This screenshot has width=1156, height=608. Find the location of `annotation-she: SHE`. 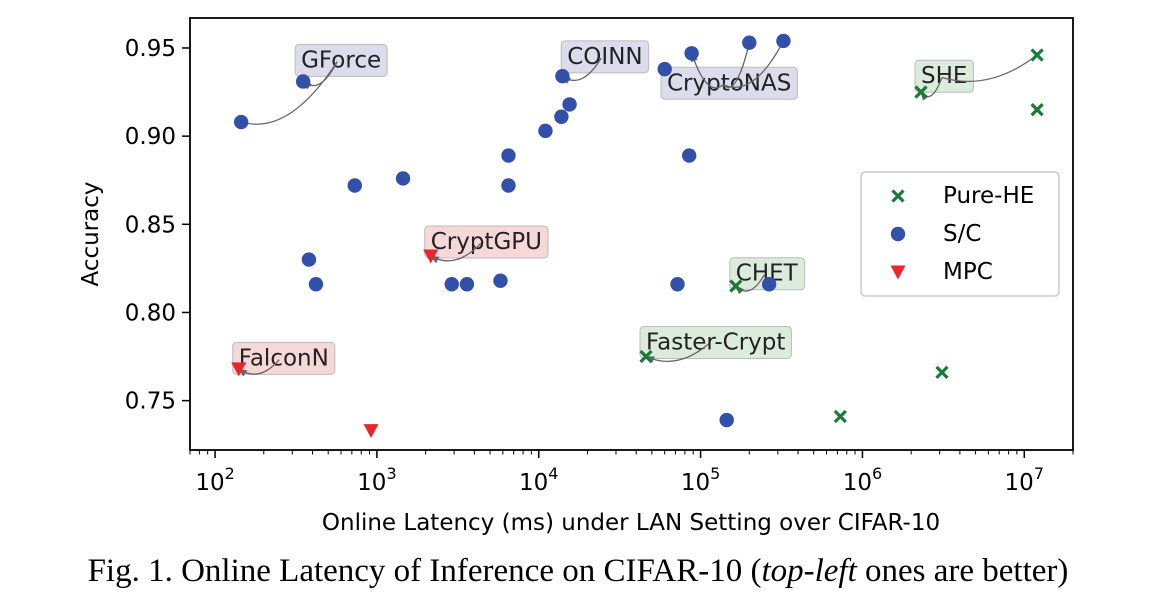

annotation-she: SHE is located at coordinates (976, 77).